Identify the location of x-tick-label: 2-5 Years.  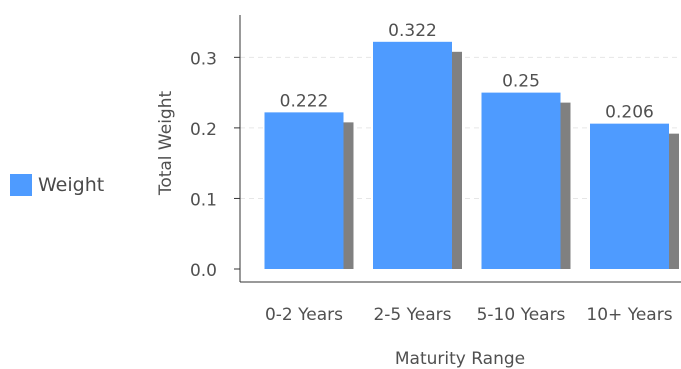
(412, 315).